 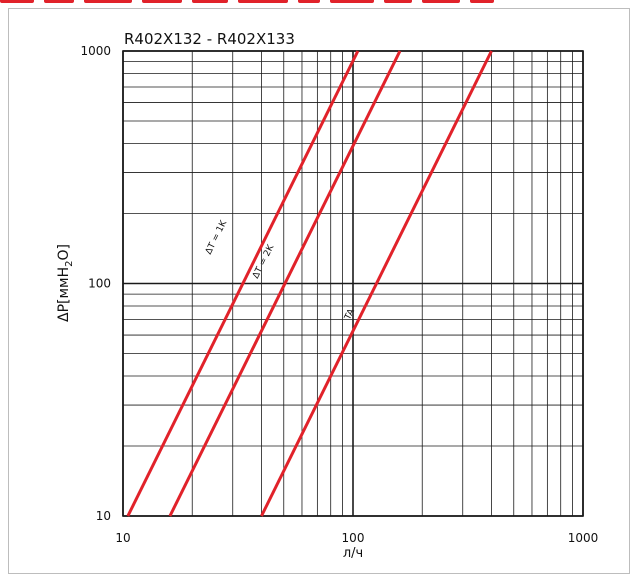 What do you see at coordinates (209, 39) in the screenshot?
I see `chart-title: R402X132 - R402X133` at bounding box center [209, 39].